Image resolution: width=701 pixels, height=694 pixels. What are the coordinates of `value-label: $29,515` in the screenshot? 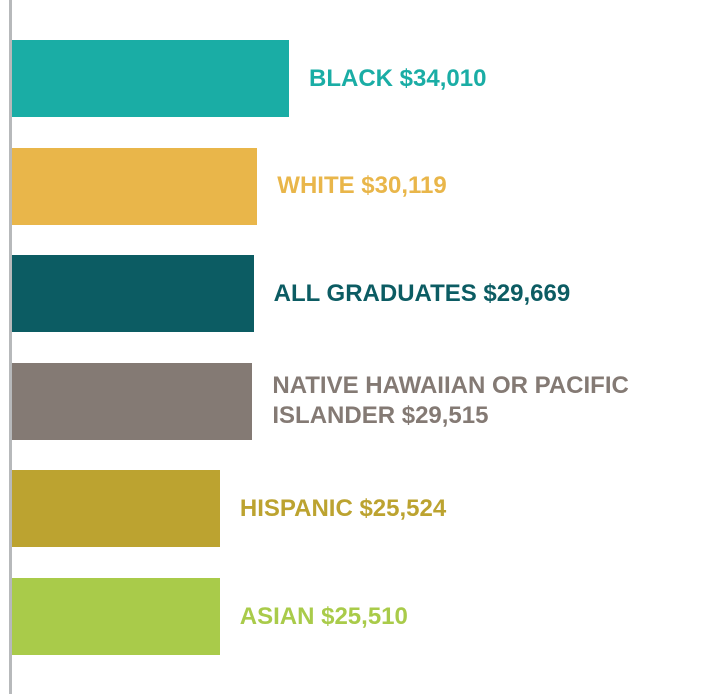 It's located at (445, 416).